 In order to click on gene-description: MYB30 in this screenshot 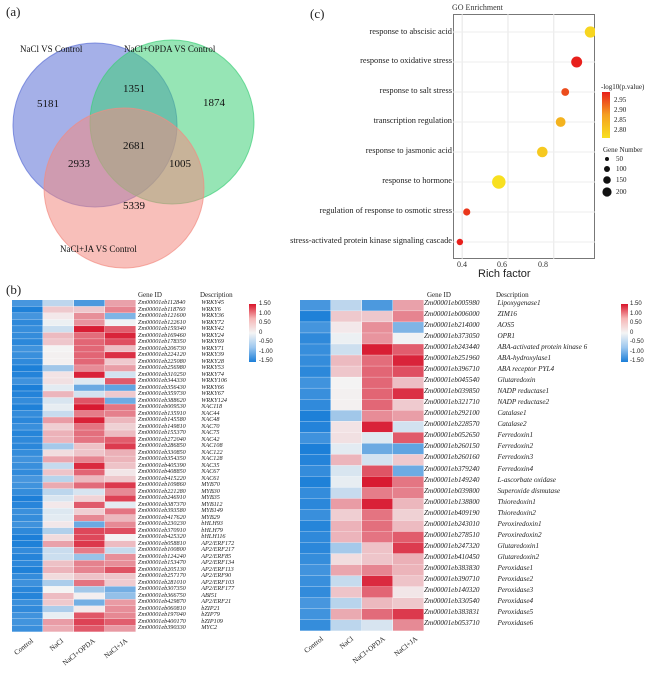, I will do `click(210, 491)`.